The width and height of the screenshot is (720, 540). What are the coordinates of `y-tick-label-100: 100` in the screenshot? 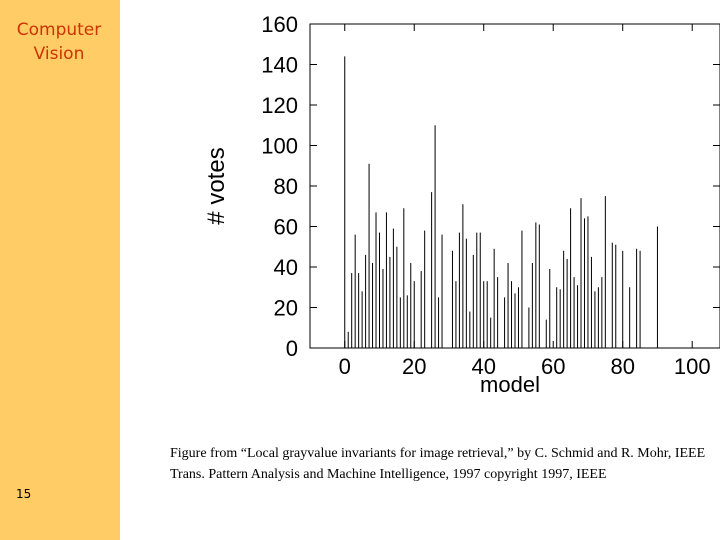 It's located at (279, 146).